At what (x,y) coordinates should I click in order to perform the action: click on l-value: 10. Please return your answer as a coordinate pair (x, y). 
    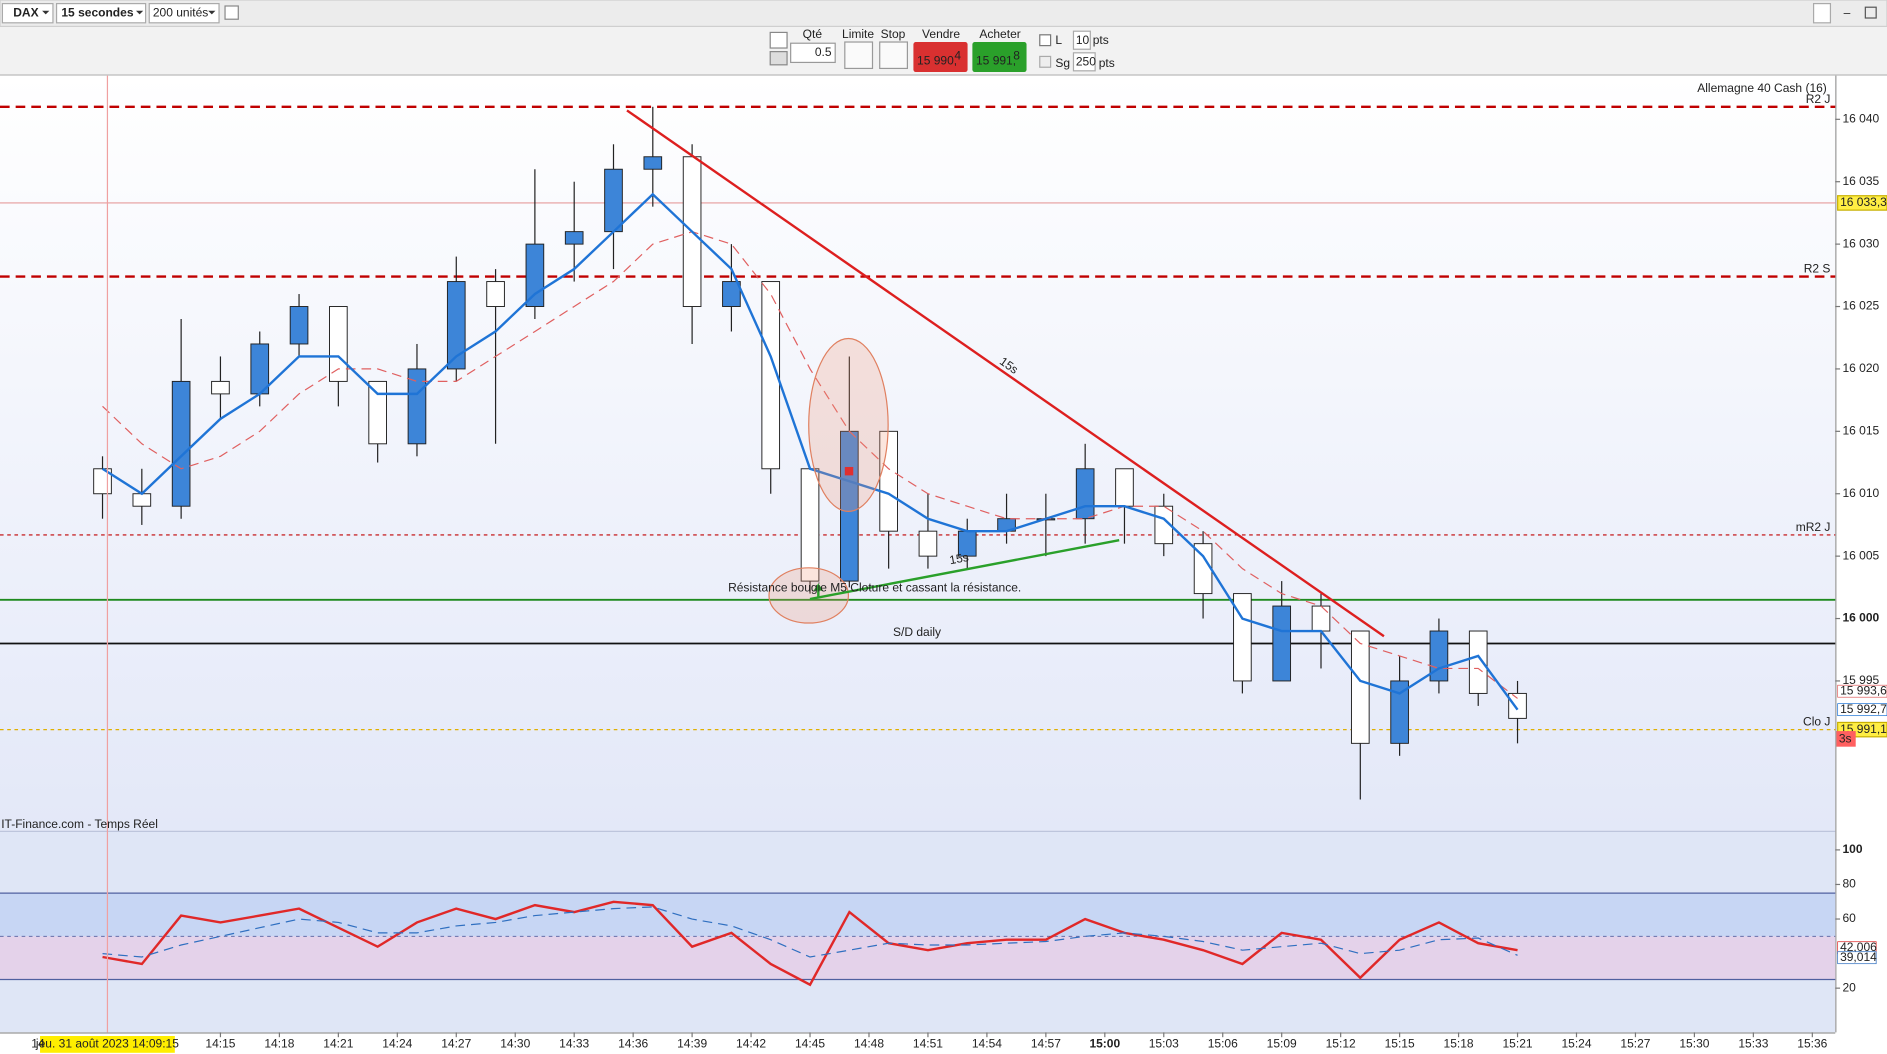
    Looking at the image, I should click on (1083, 40).